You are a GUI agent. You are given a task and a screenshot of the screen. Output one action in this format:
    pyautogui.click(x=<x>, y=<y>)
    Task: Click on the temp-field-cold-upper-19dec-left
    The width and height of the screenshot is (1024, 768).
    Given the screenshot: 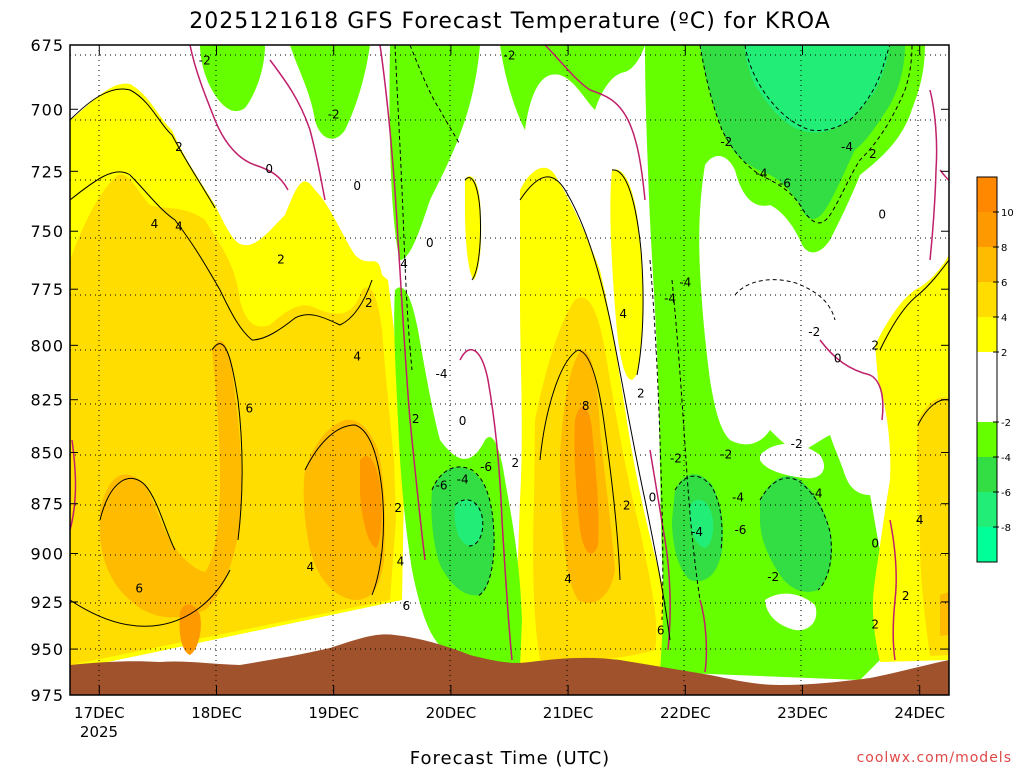 What is the action you would take?
    pyautogui.click(x=330, y=92)
    